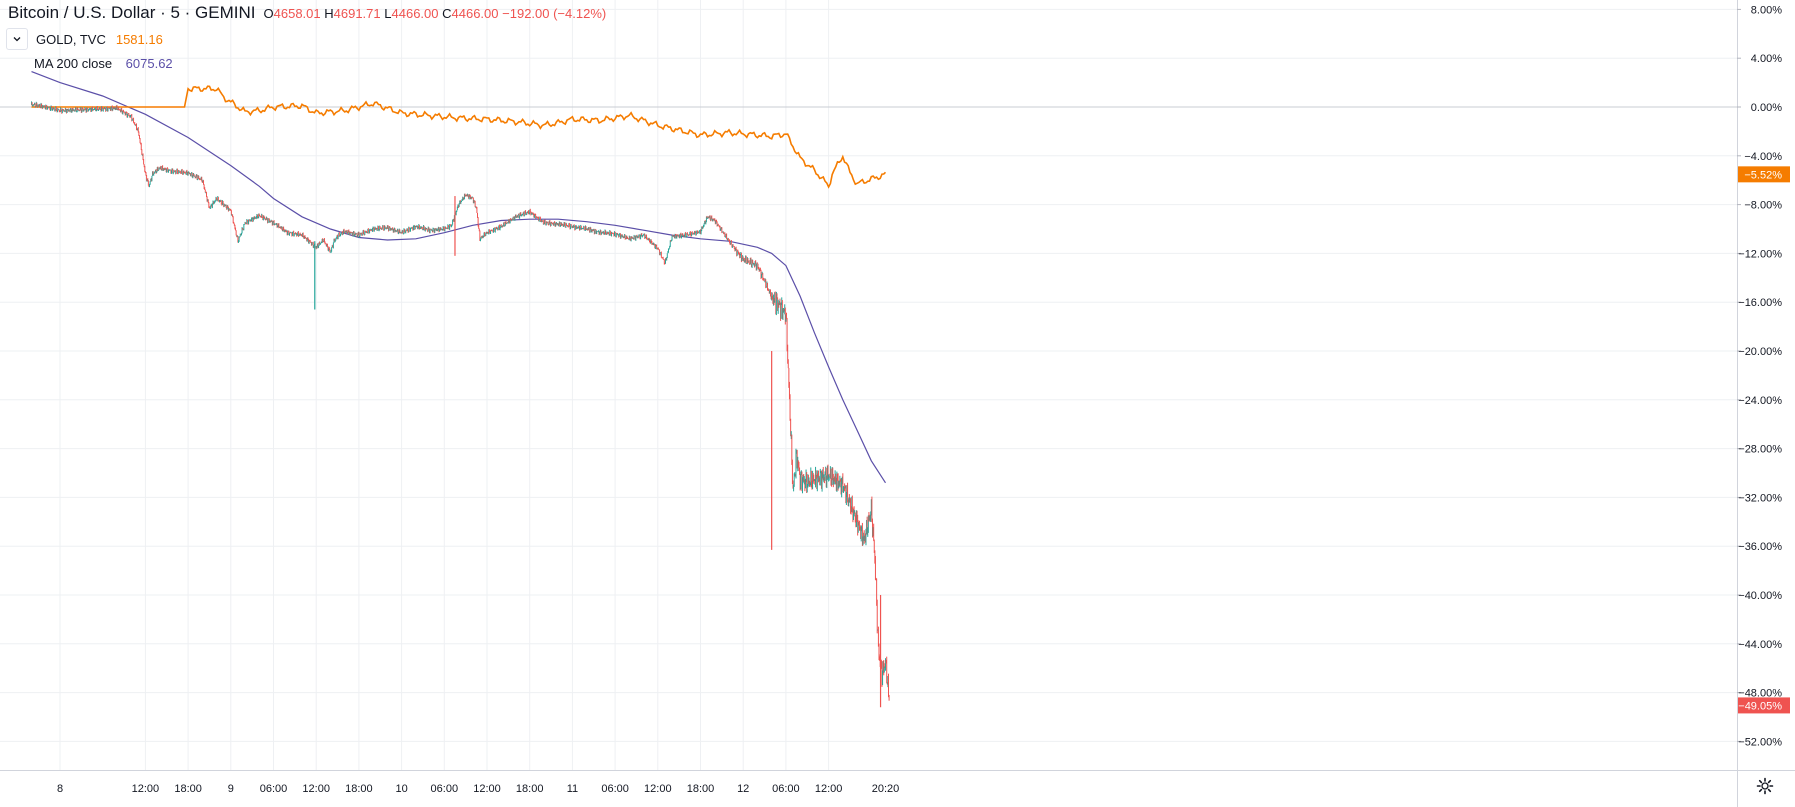  What do you see at coordinates (231, 789) in the screenshot?
I see `x-tick-label: 9` at bounding box center [231, 789].